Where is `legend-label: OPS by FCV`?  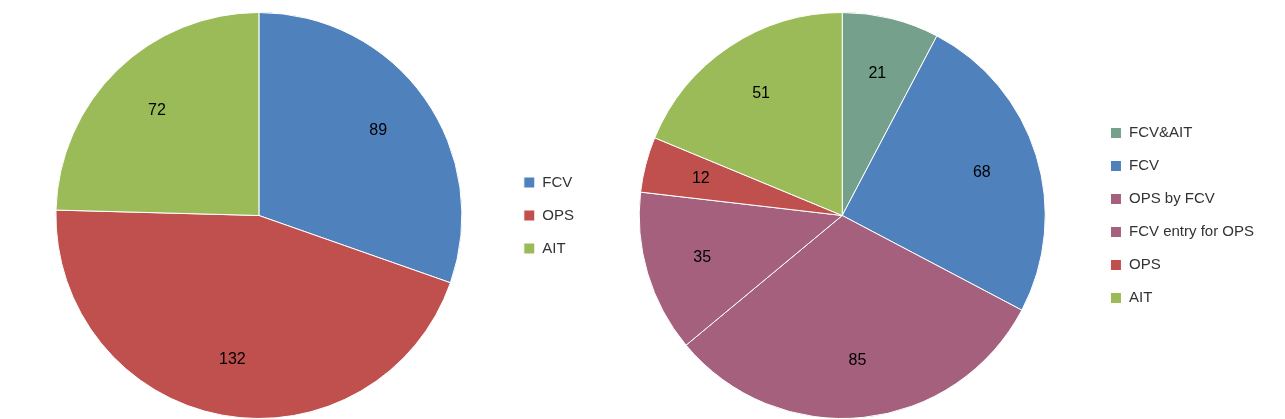 legend-label: OPS by FCV is located at coordinates (1171, 198).